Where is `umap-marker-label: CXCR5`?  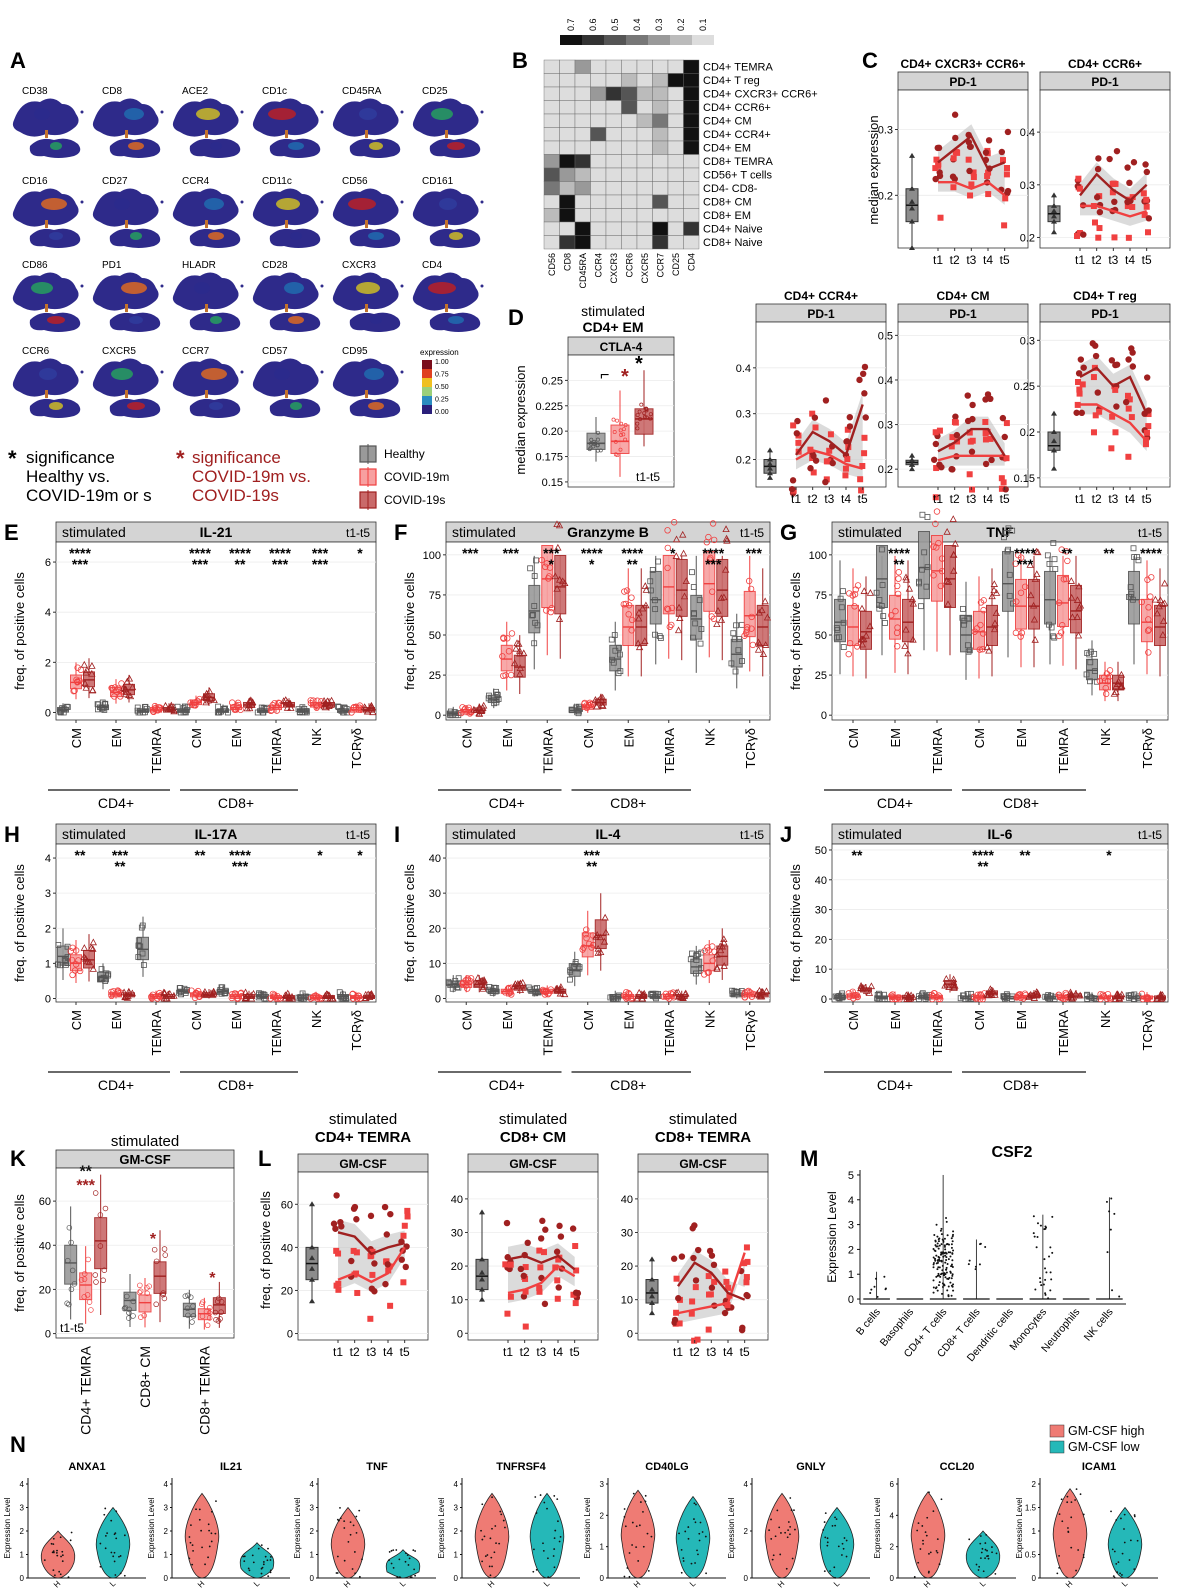
umap-marker-label: CXCR5 is located at coordinates (119, 351).